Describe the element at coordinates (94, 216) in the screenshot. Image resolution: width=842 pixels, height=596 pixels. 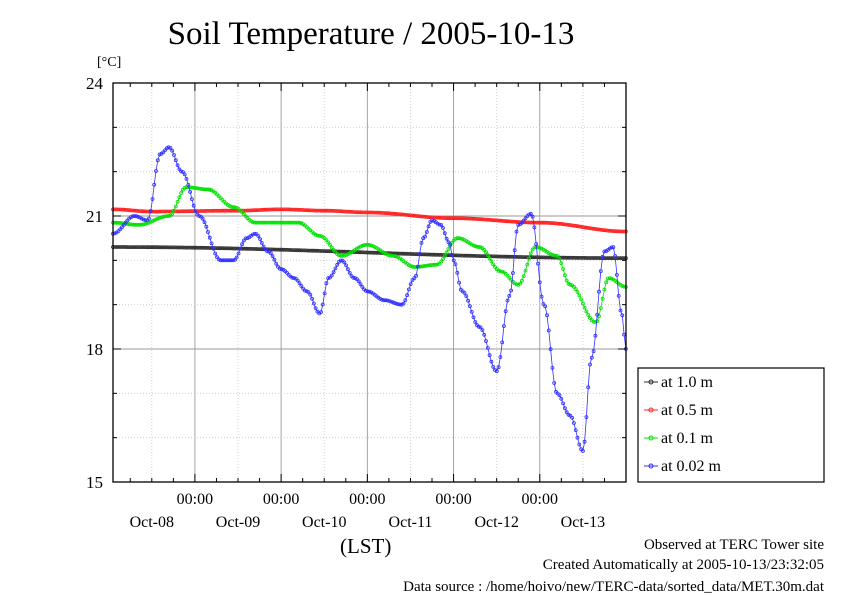
I see `y-tick-label: 21` at that location.